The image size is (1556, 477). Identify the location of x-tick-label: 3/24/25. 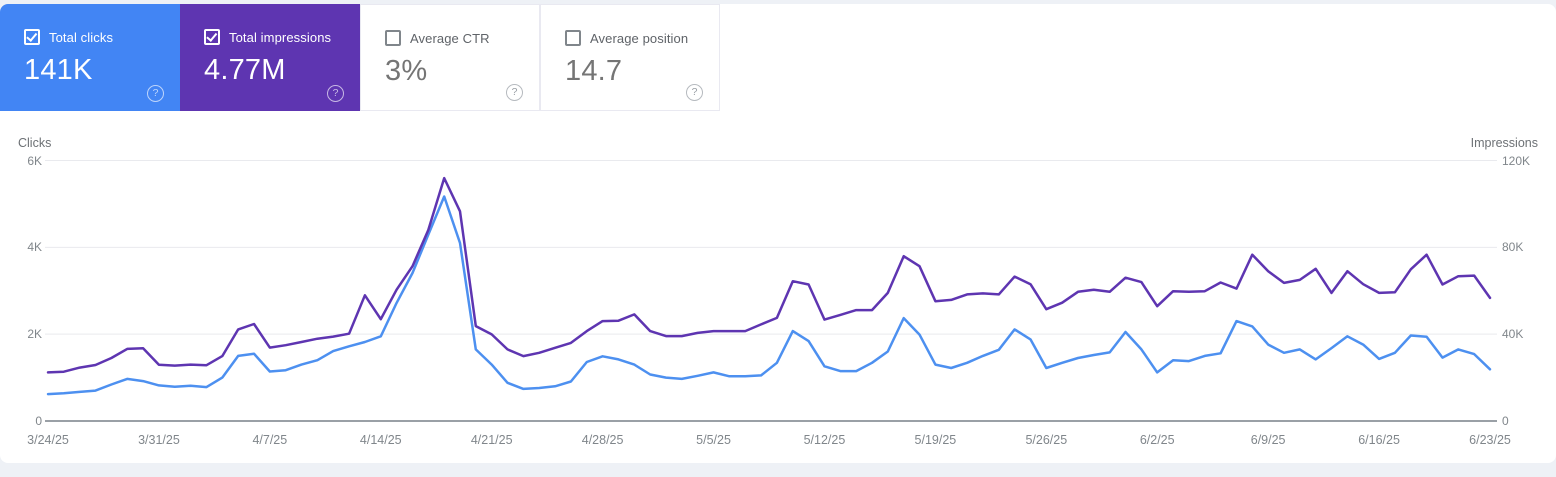
(48, 440).